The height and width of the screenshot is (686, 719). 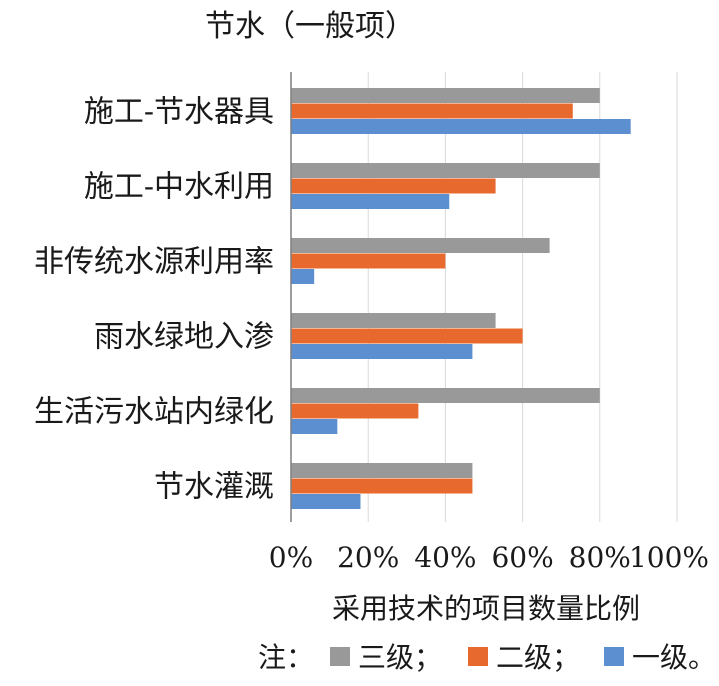 What do you see at coordinates (522, 557) in the screenshot?
I see `x-tick-label: 60%` at bounding box center [522, 557].